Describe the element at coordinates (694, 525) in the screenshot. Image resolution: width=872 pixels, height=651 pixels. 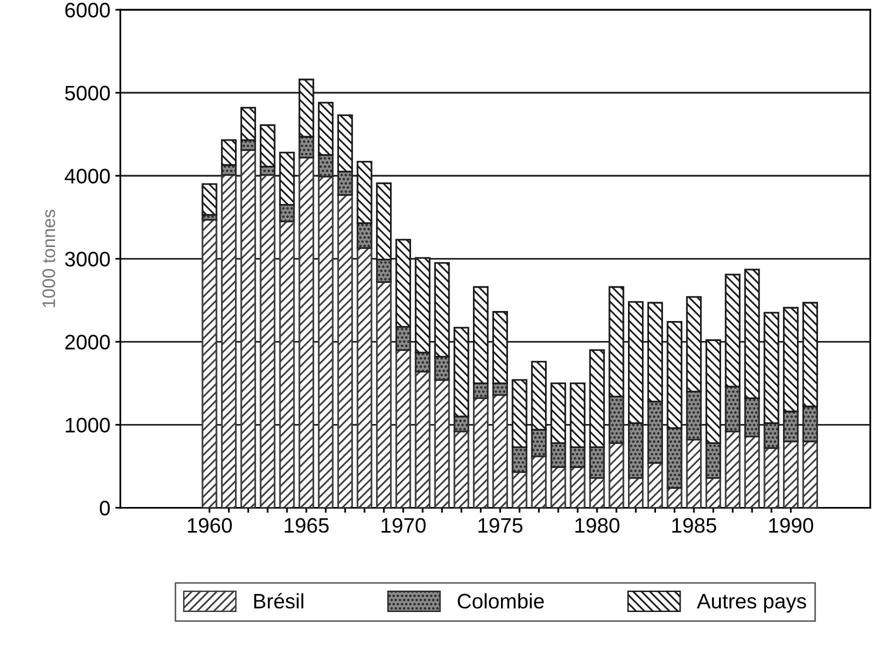
I see `x-tick-label: 1985` at that location.